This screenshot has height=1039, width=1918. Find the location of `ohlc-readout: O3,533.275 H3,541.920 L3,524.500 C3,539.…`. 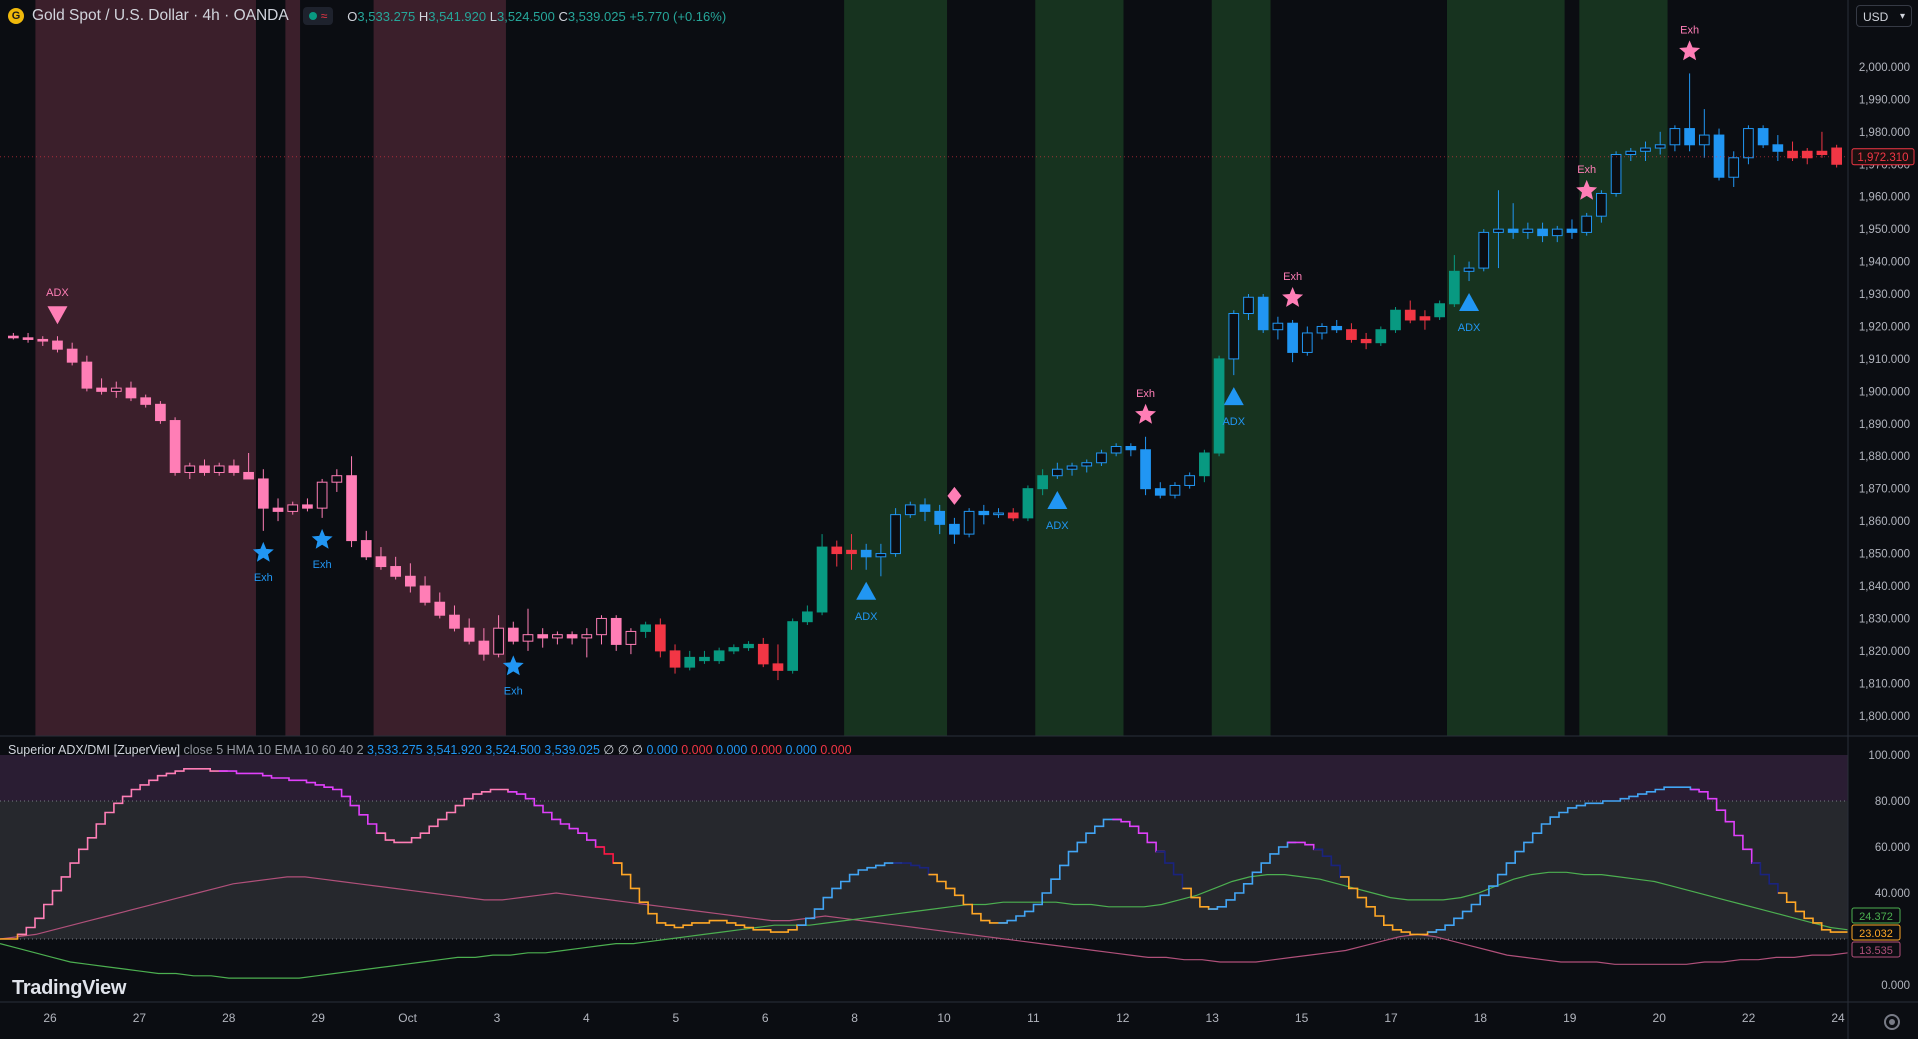

ohlc-readout: O3,533.275 H3,541.920 L3,524.500 C3,539.… is located at coordinates (536, 16).